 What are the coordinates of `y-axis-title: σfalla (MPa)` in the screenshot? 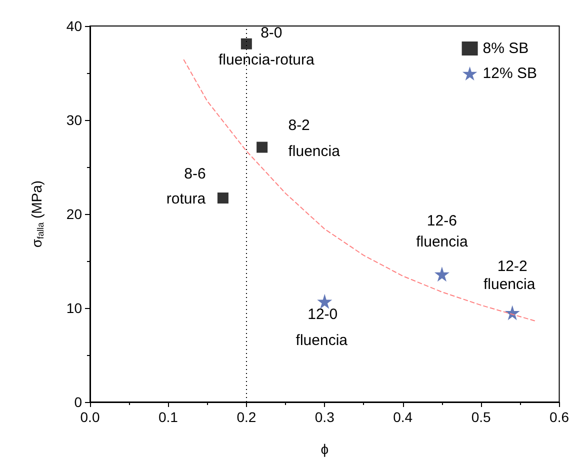 It's located at (37, 214).